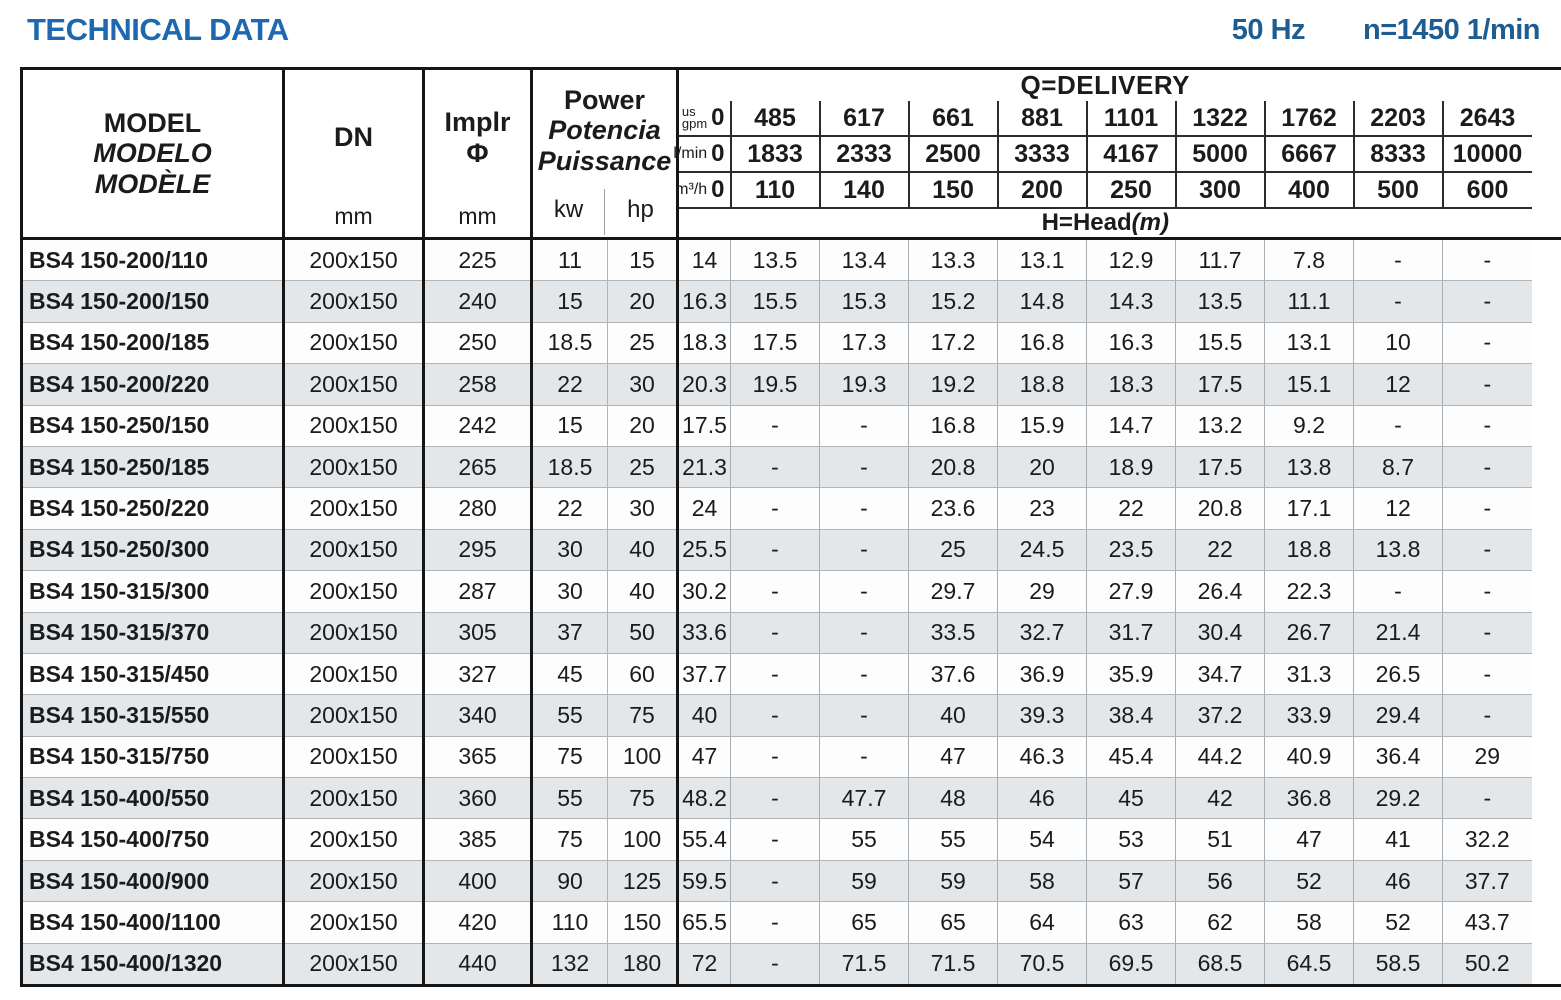 The width and height of the screenshot is (1561, 1000). What do you see at coordinates (604, 100) in the screenshot?
I see `power-label: Power` at bounding box center [604, 100].